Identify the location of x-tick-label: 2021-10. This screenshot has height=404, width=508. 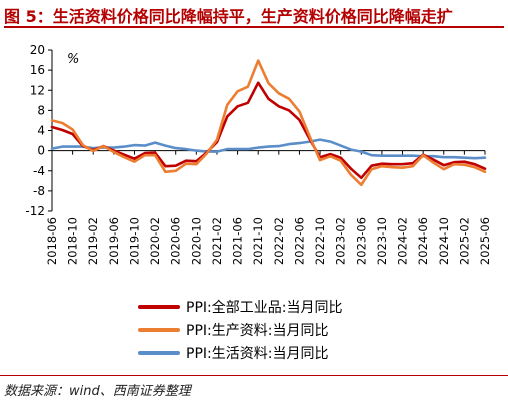
(258, 241).